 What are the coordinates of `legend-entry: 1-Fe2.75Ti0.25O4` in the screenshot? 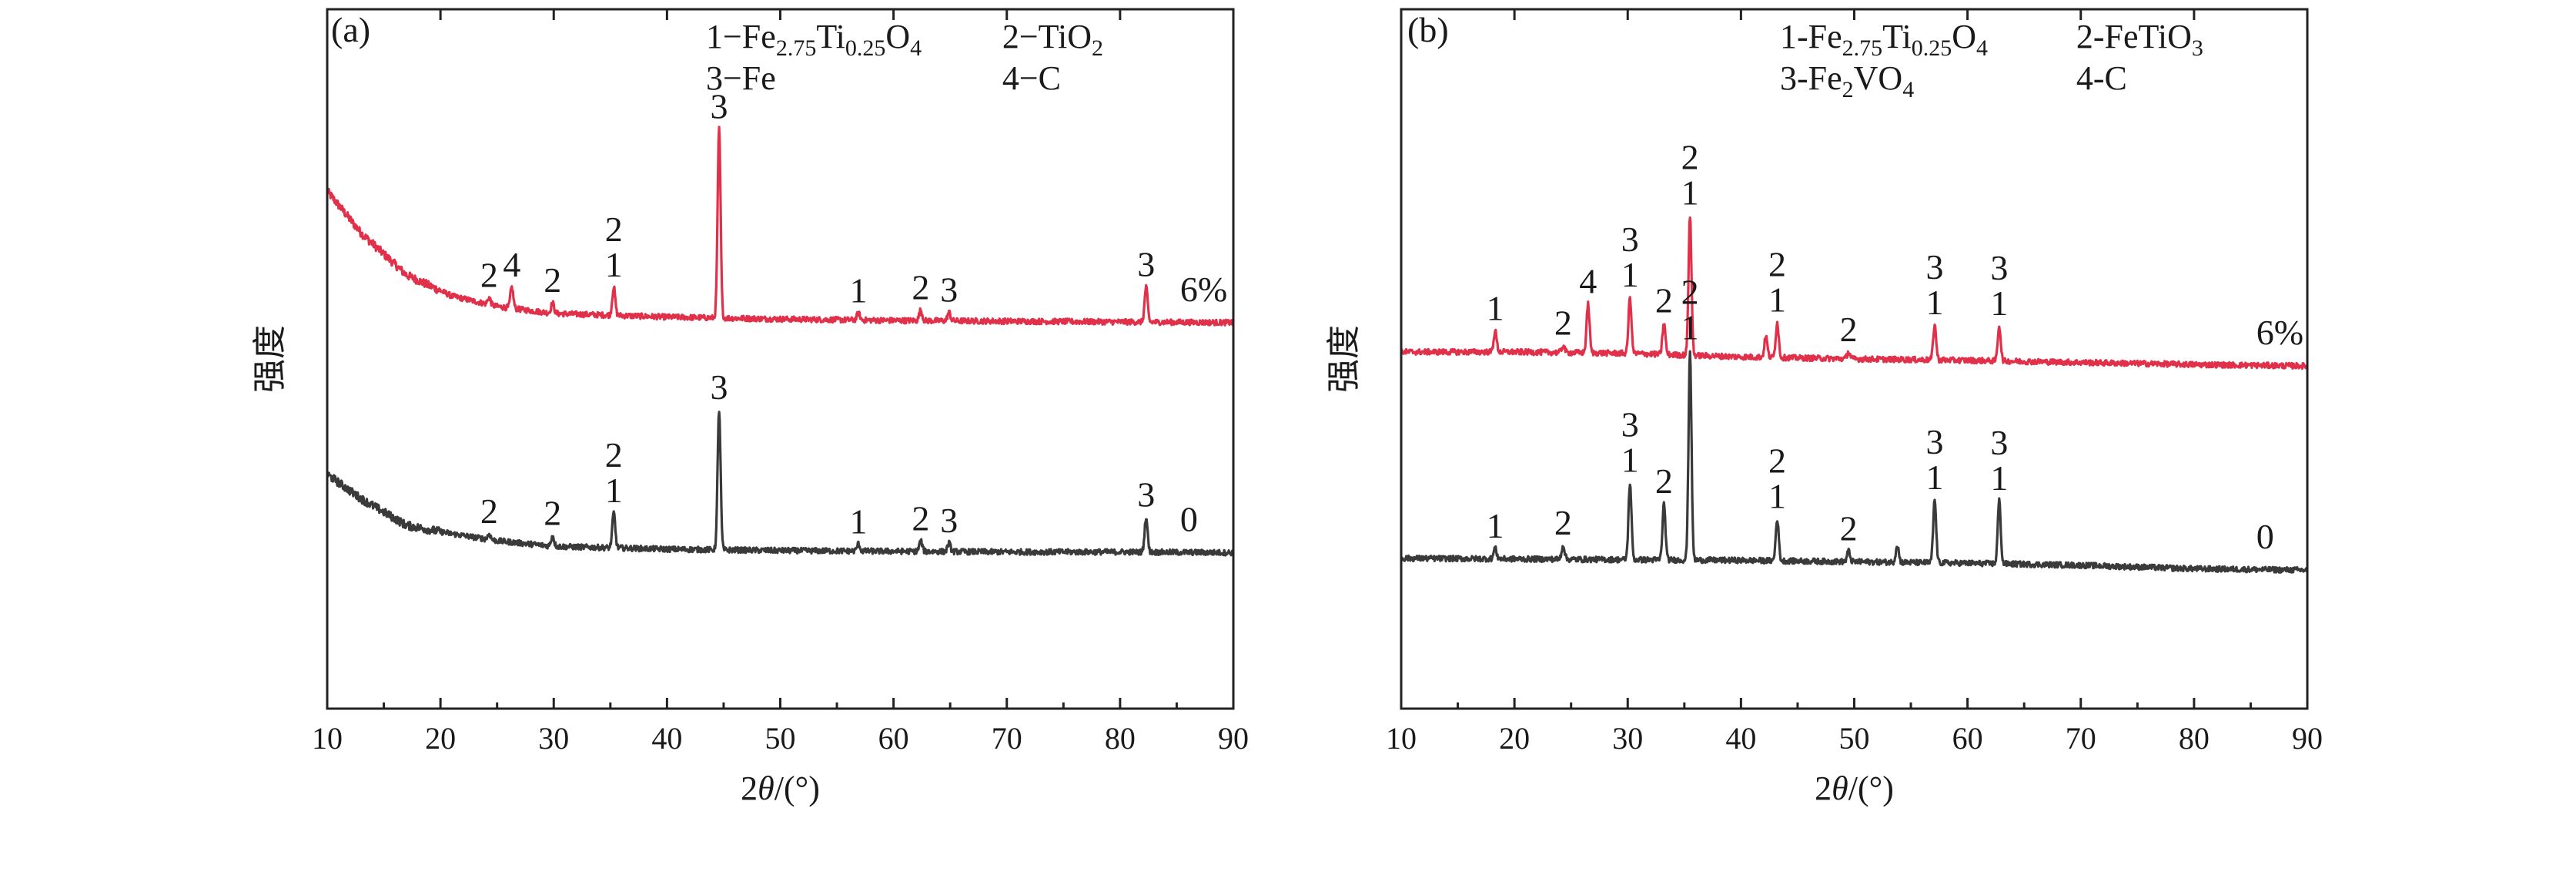 It's located at (1884, 39).